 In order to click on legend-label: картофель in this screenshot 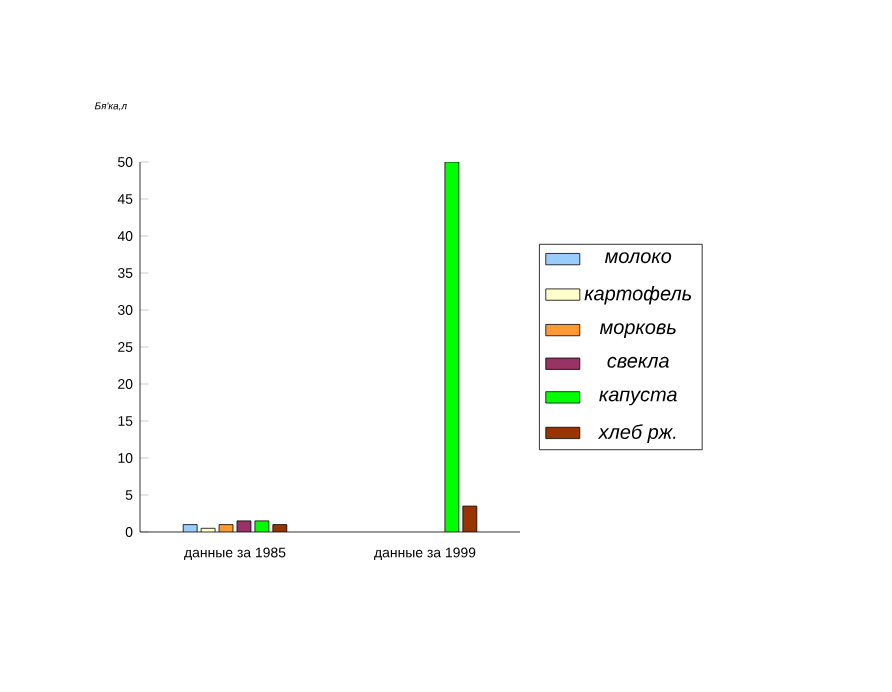, I will do `click(638, 295)`.